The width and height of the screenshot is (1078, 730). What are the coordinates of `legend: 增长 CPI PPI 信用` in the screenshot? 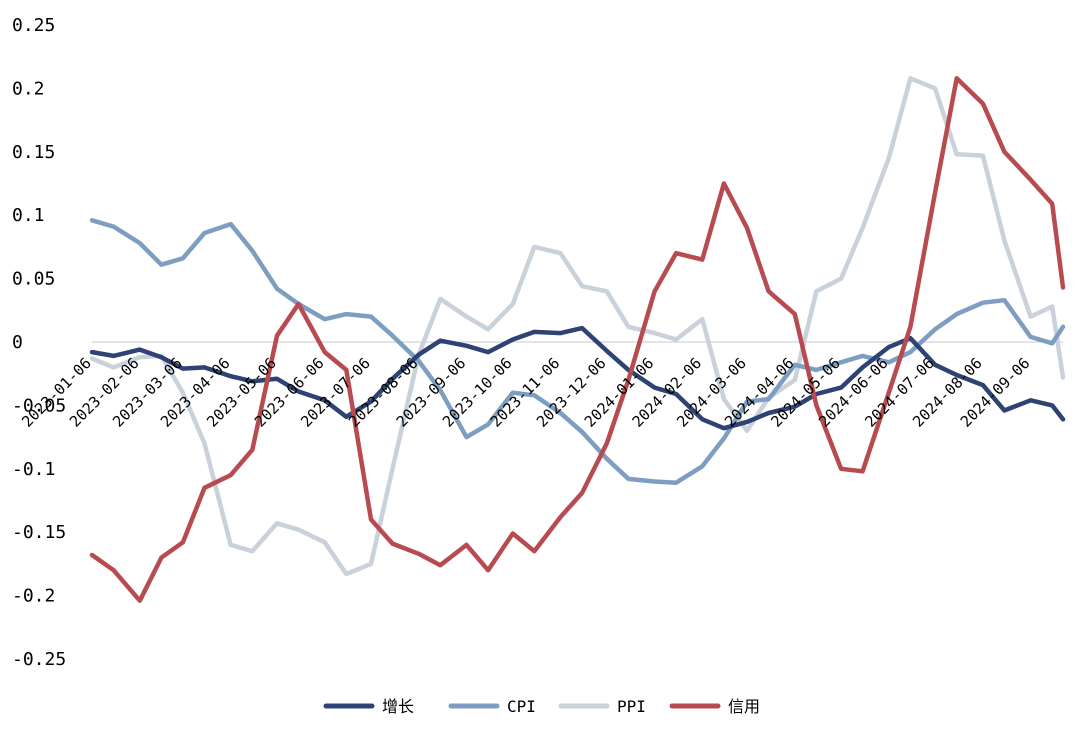 It's located at (541, 706).